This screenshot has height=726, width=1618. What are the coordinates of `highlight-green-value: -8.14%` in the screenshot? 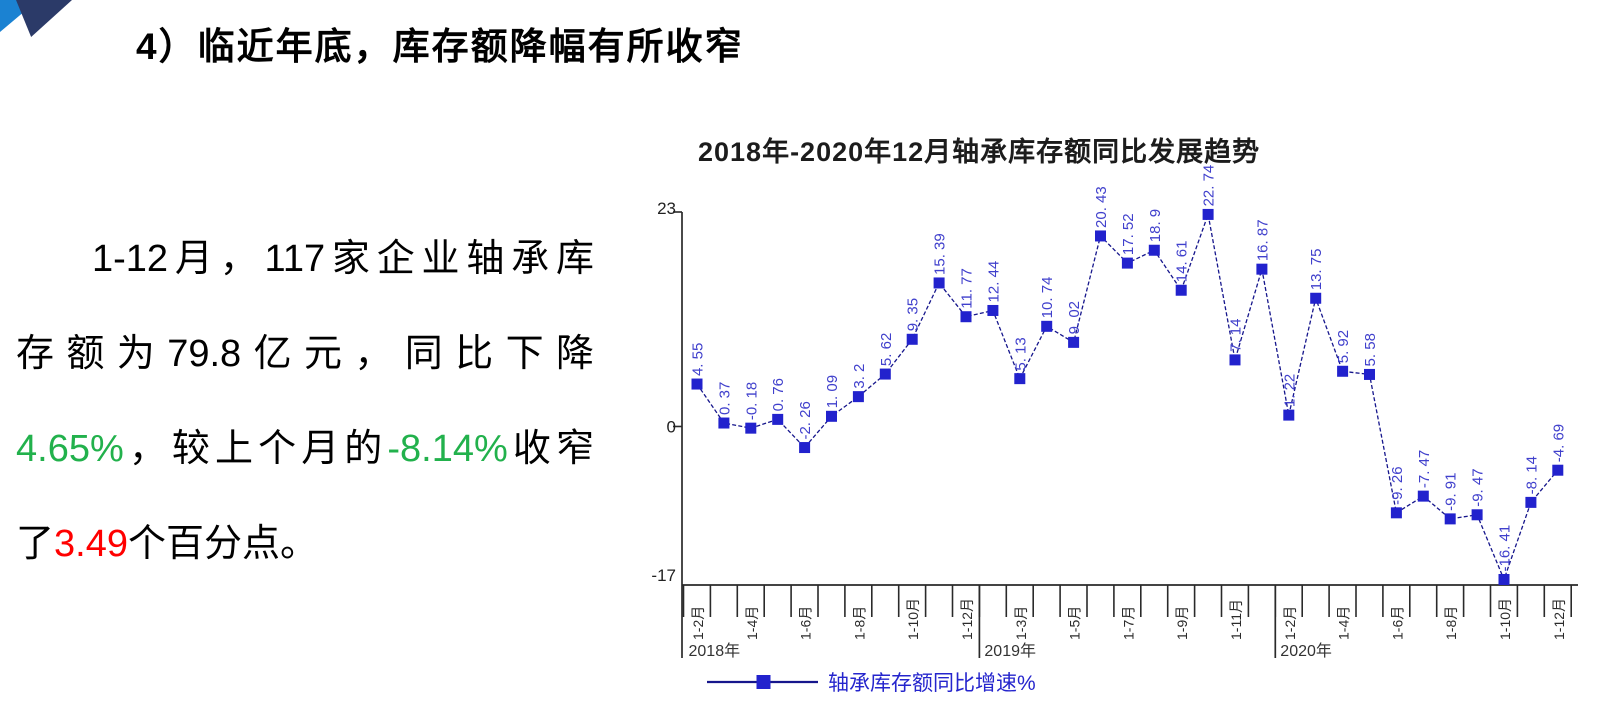 It's located at (447, 449).